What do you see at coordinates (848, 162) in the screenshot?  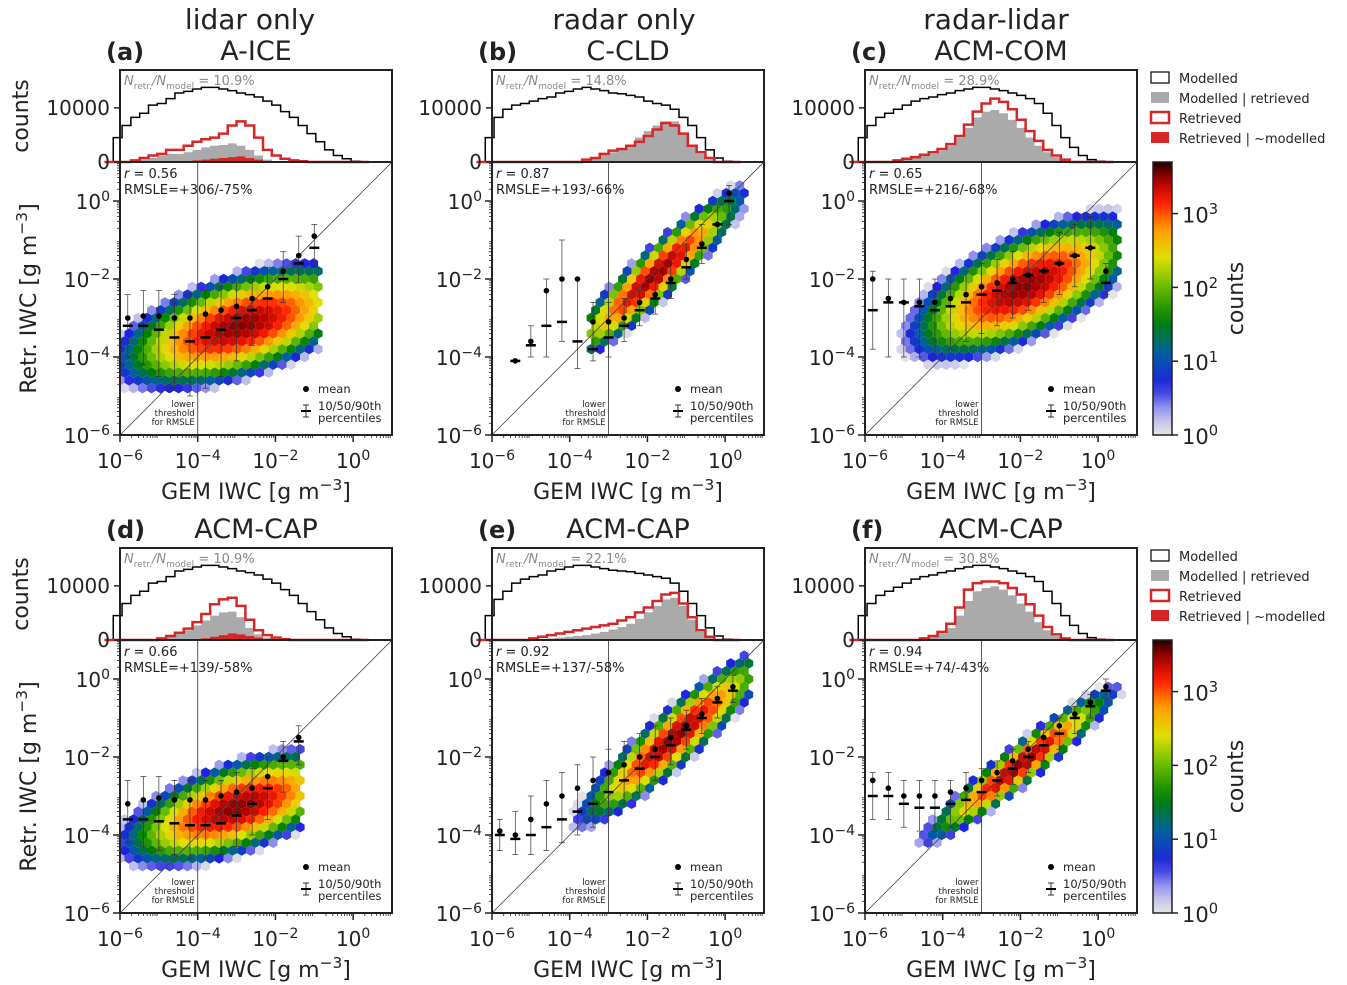 I see `hist-tick-label: 0` at bounding box center [848, 162].